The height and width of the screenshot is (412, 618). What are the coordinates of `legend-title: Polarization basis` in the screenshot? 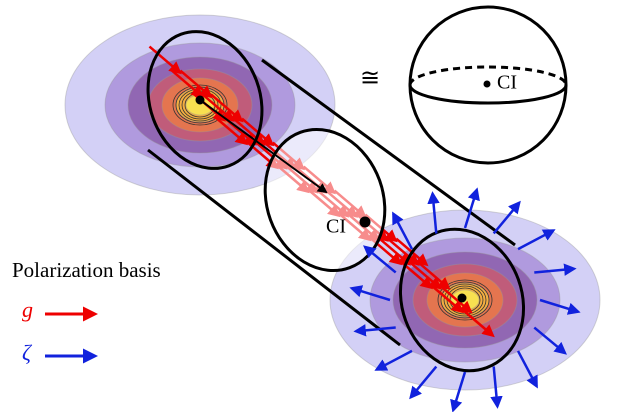 It's located at (86, 270).